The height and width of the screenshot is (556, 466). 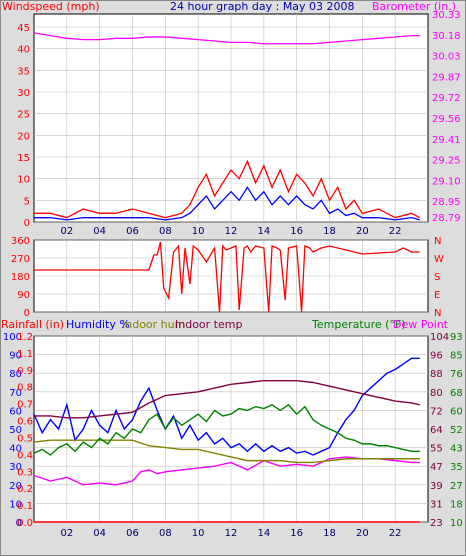 What do you see at coordinates (20, 241) in the screenshot?
I see `direction-tick-label: 360` at bounding box center [20, 241].